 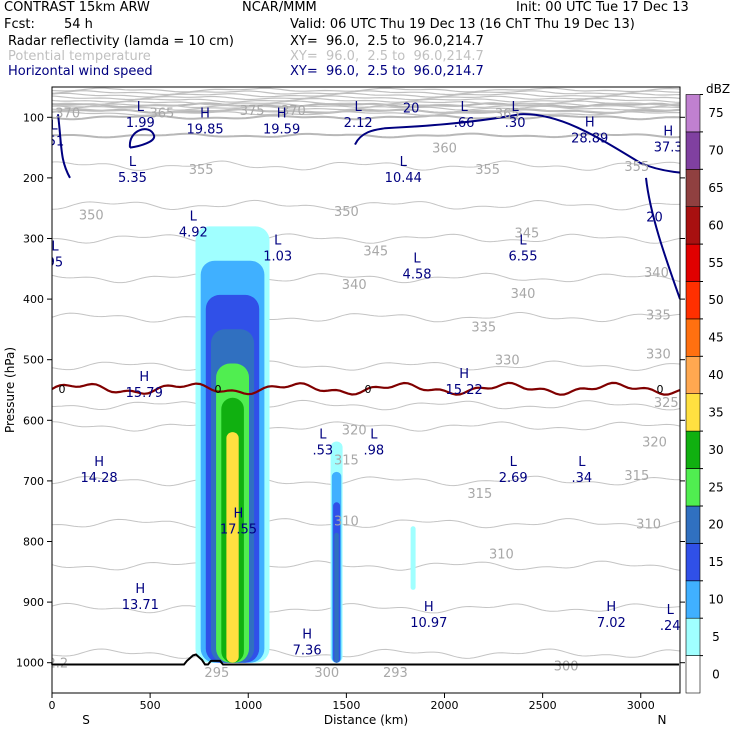 I want to click on y-tick-label: 900, so click(x=33, y=602).